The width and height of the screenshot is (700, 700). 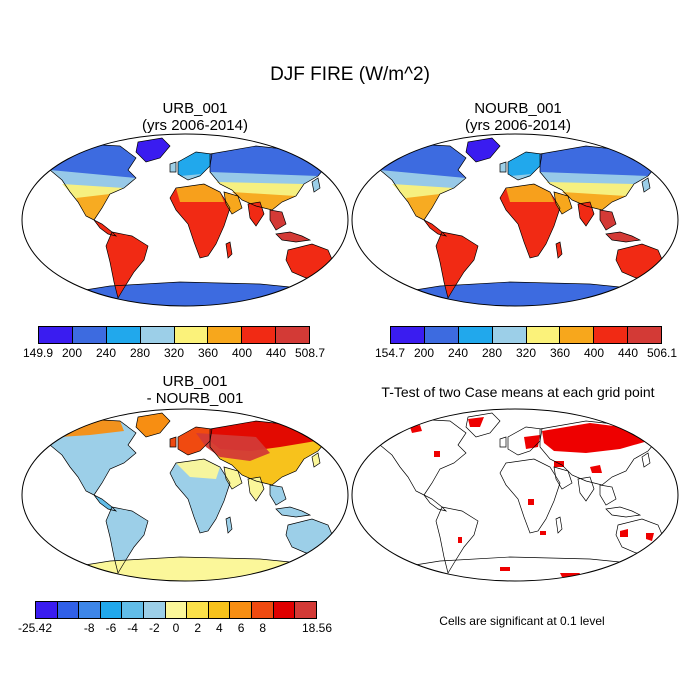 I want to click on cb1-tick-label: 508.7, so click(x=310, y=353).